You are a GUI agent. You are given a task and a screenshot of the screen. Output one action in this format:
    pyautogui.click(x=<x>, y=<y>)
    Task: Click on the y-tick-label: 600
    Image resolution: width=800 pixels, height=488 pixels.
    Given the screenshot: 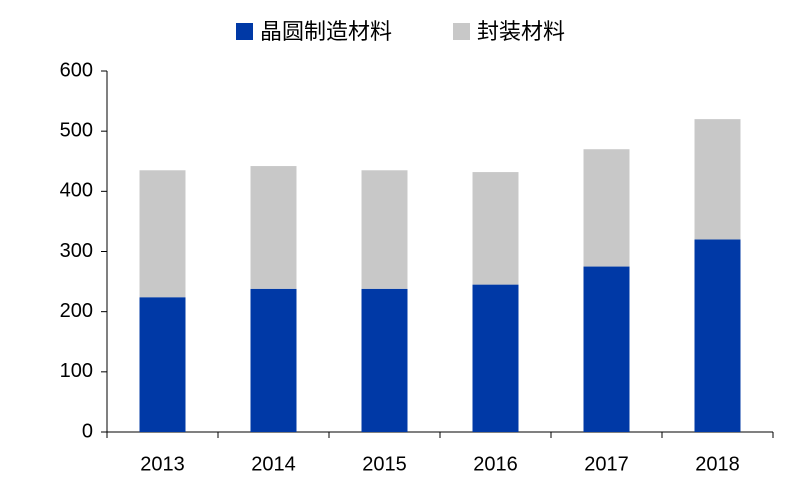 What is the action you would take?
    pyautogui.click(x=76, y=70)
    